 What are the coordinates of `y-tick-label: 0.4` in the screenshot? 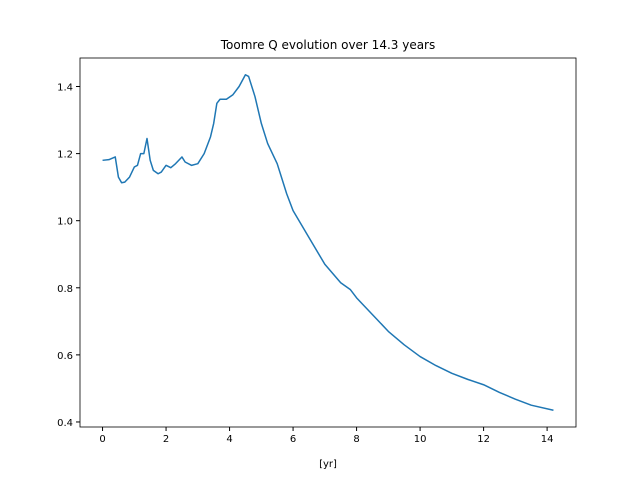 It's located at (65, 423).